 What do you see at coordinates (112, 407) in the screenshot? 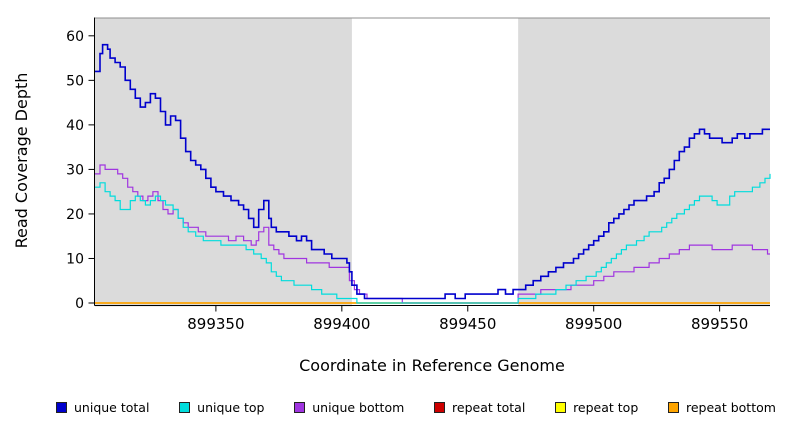
I see `legend-label: unique total` at bounding box center [112, 407].